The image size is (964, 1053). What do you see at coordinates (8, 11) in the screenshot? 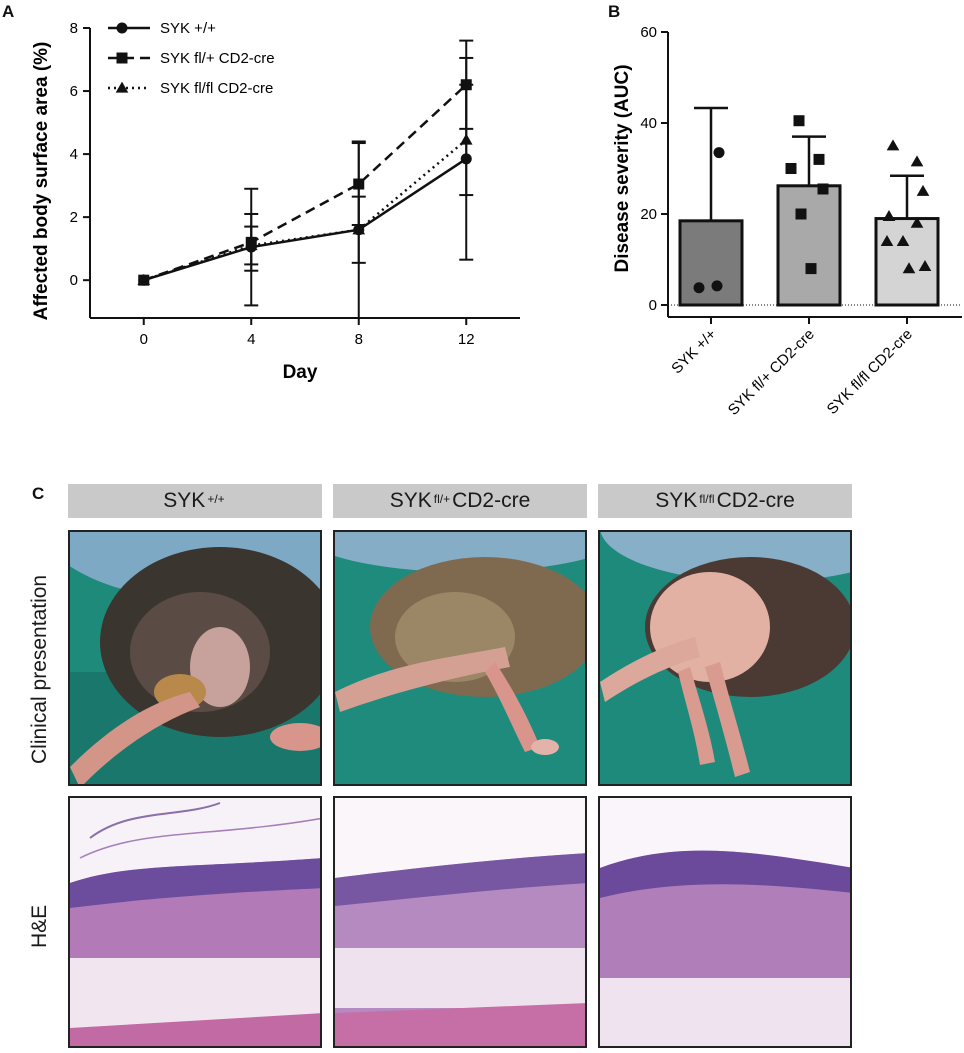
I see `panel-a-letter: A` at bounding box center [8, 11].